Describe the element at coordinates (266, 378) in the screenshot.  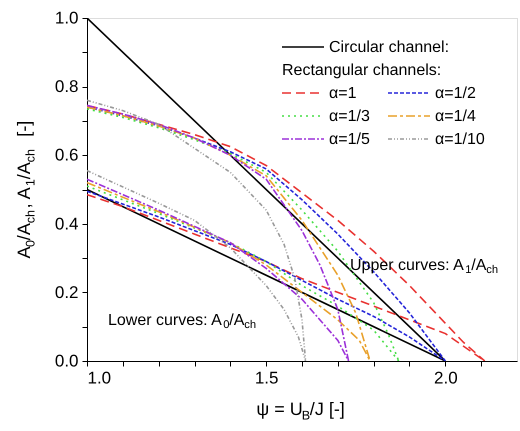
I see `x-tick-label: 1.5` at that location.